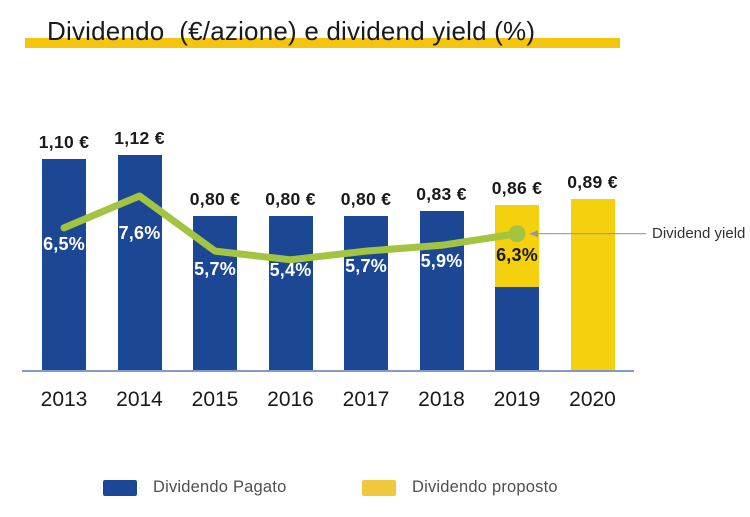 This screenshot has width=750, height=517. What do you see at coordinates (139, 137) in the screenshot?
I see `bar-value-label-2014: 1,12 €` at bounding box center [139, 137].